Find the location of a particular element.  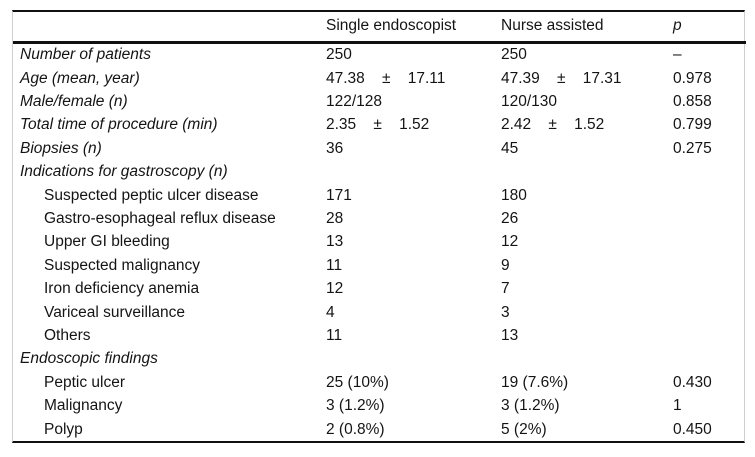

row-label: Peptic ulcer is located at coordinates (84, 382).